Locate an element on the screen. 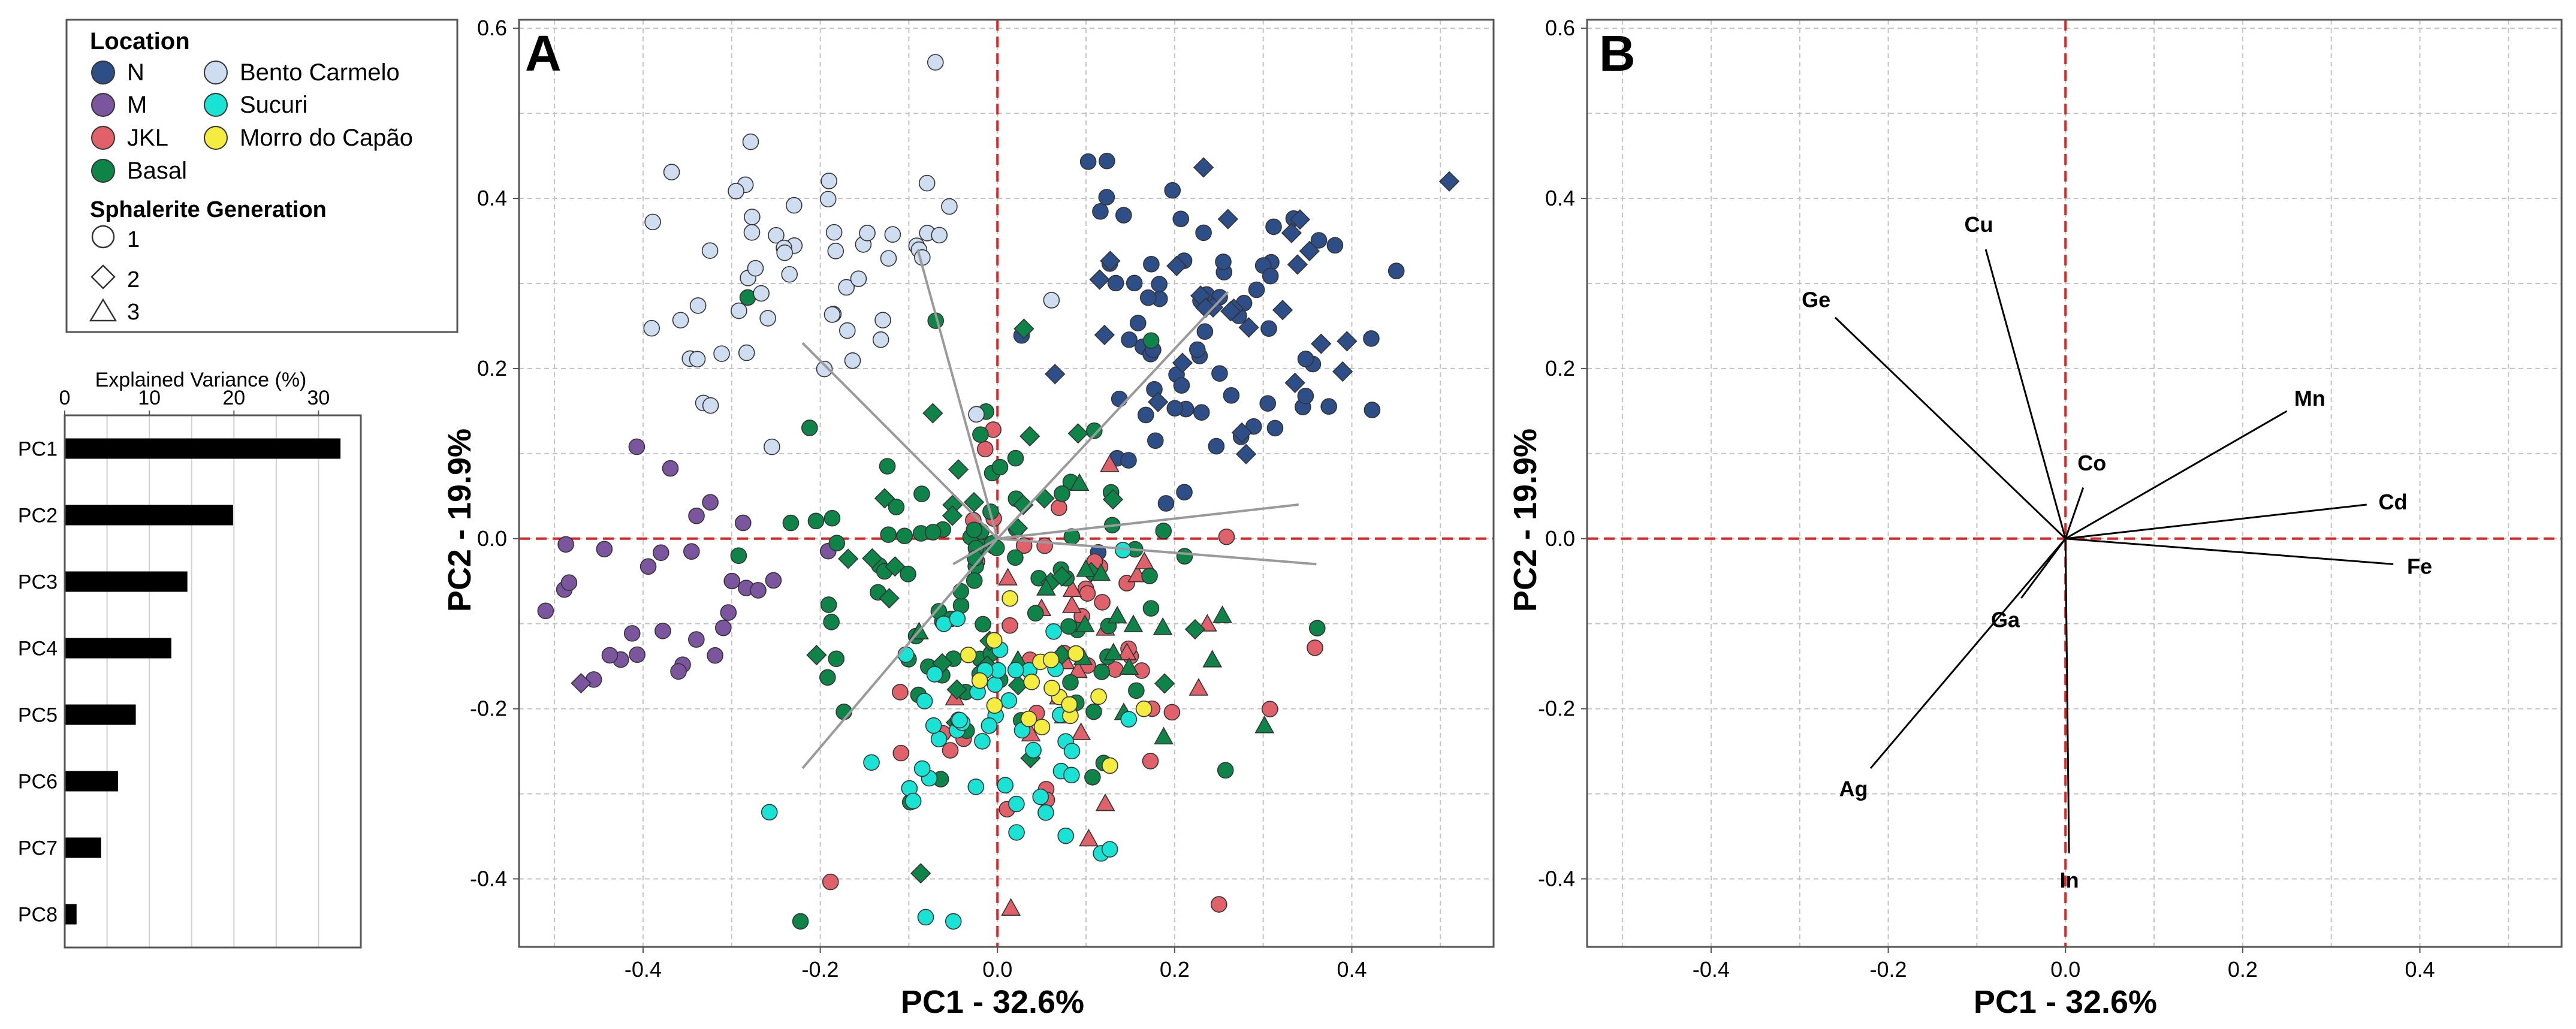  a-y-tick-label: 0.6 is located at coordinates (492, 28).